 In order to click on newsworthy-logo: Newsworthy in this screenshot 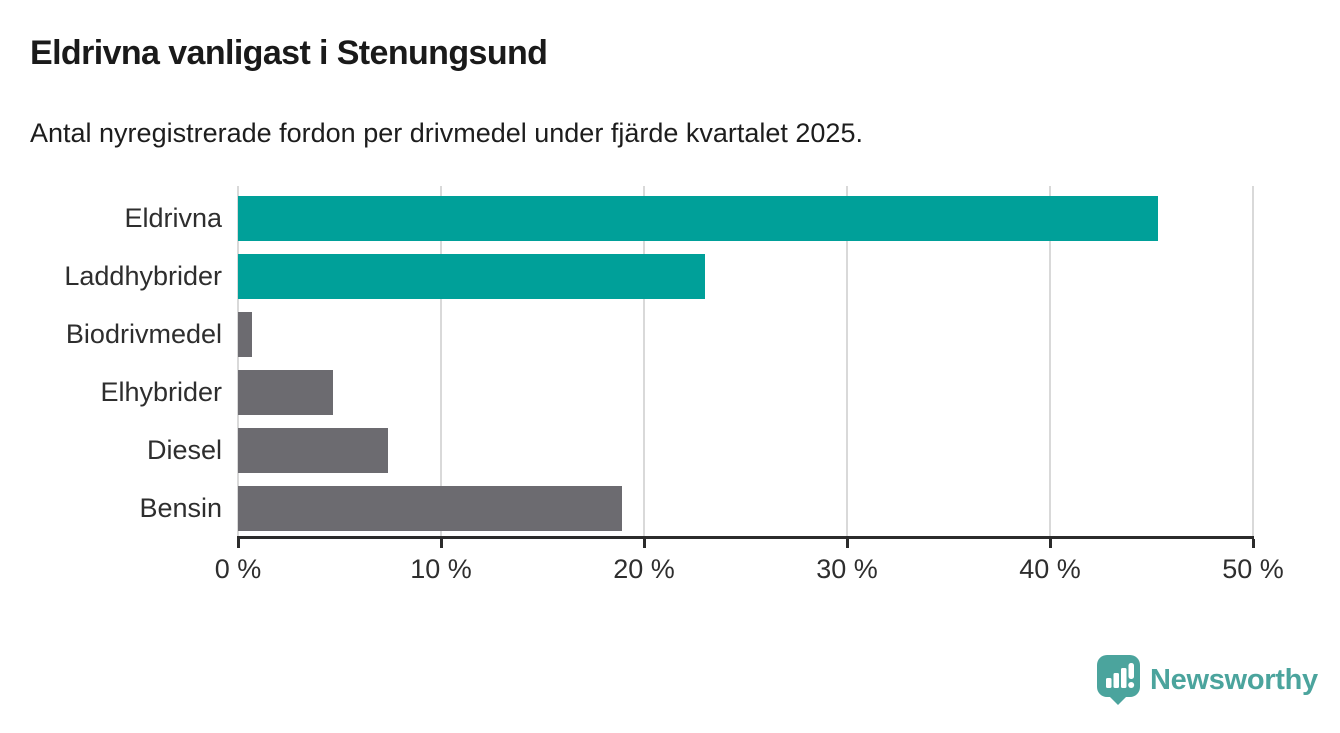, I will do `click(1207, 680)`.